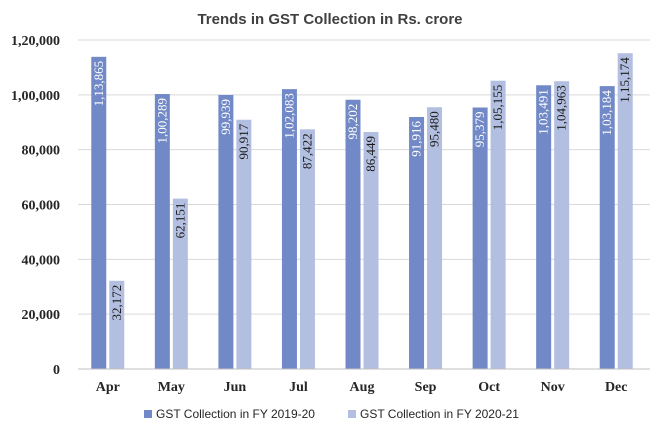 This screenshot has height=445, width=660. I want to click on data-label: 86,449, so click(370, 154).